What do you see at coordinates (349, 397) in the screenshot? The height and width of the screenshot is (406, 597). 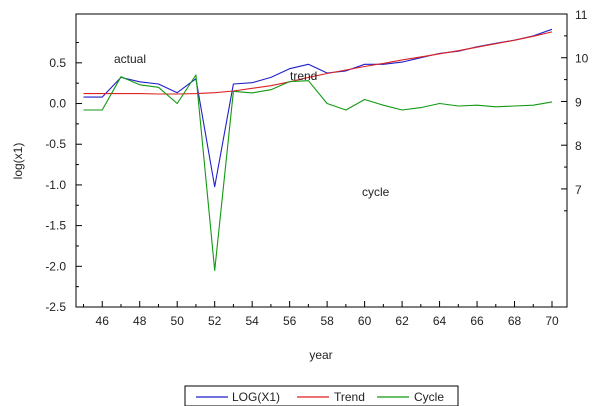 I see `legend-label-trend: Trend` at bounding box center [349, 397].